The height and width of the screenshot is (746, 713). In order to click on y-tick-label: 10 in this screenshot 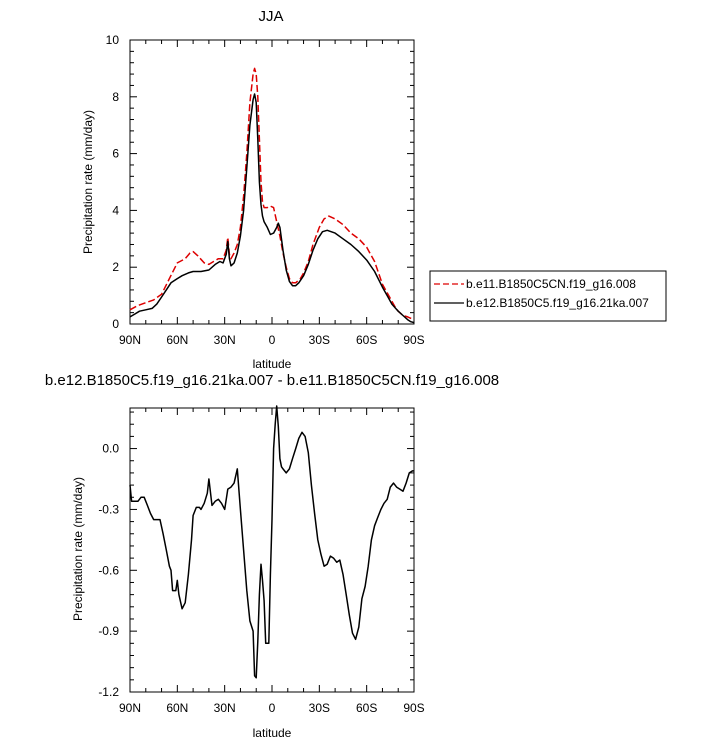, I will do `click(113, 40)`.